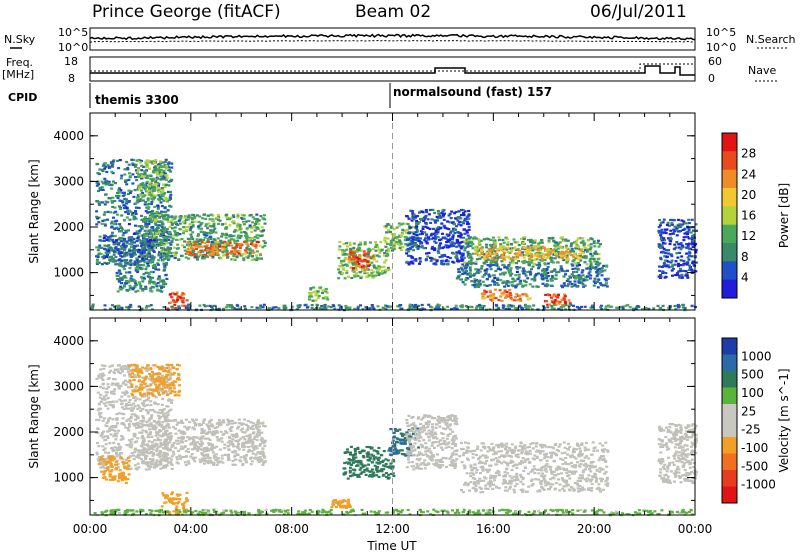 This screenshot has width=800, height=558. Describe the element at coordinates (71, 78) in the screenshot. I see `freq-tick-low: 8` at that location.